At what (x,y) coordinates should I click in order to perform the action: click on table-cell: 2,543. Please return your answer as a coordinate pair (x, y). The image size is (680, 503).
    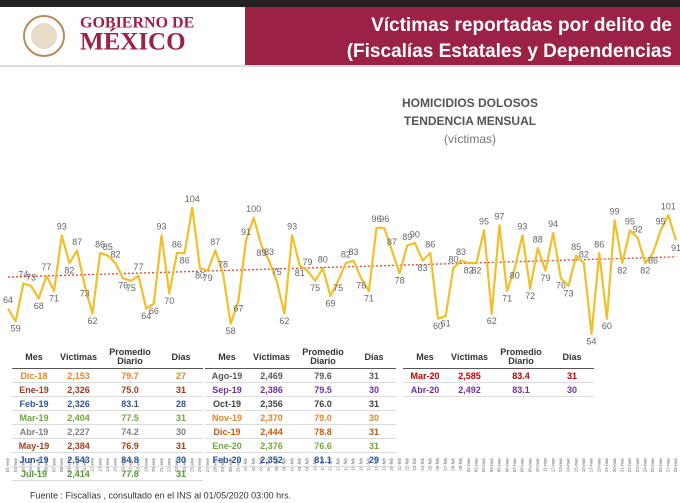
    Looking at the image, I should click on (79, 459).